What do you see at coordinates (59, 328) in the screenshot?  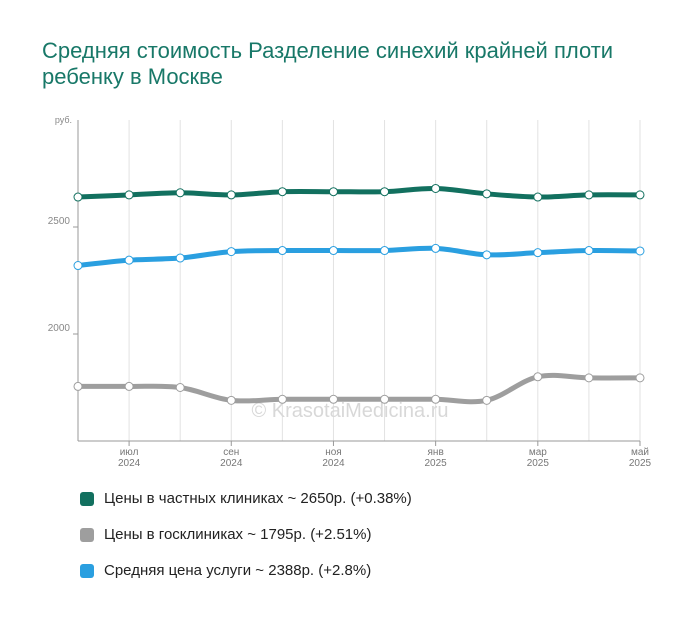 I see `y-tick-label: 2000` at bounding box center [59, 328].